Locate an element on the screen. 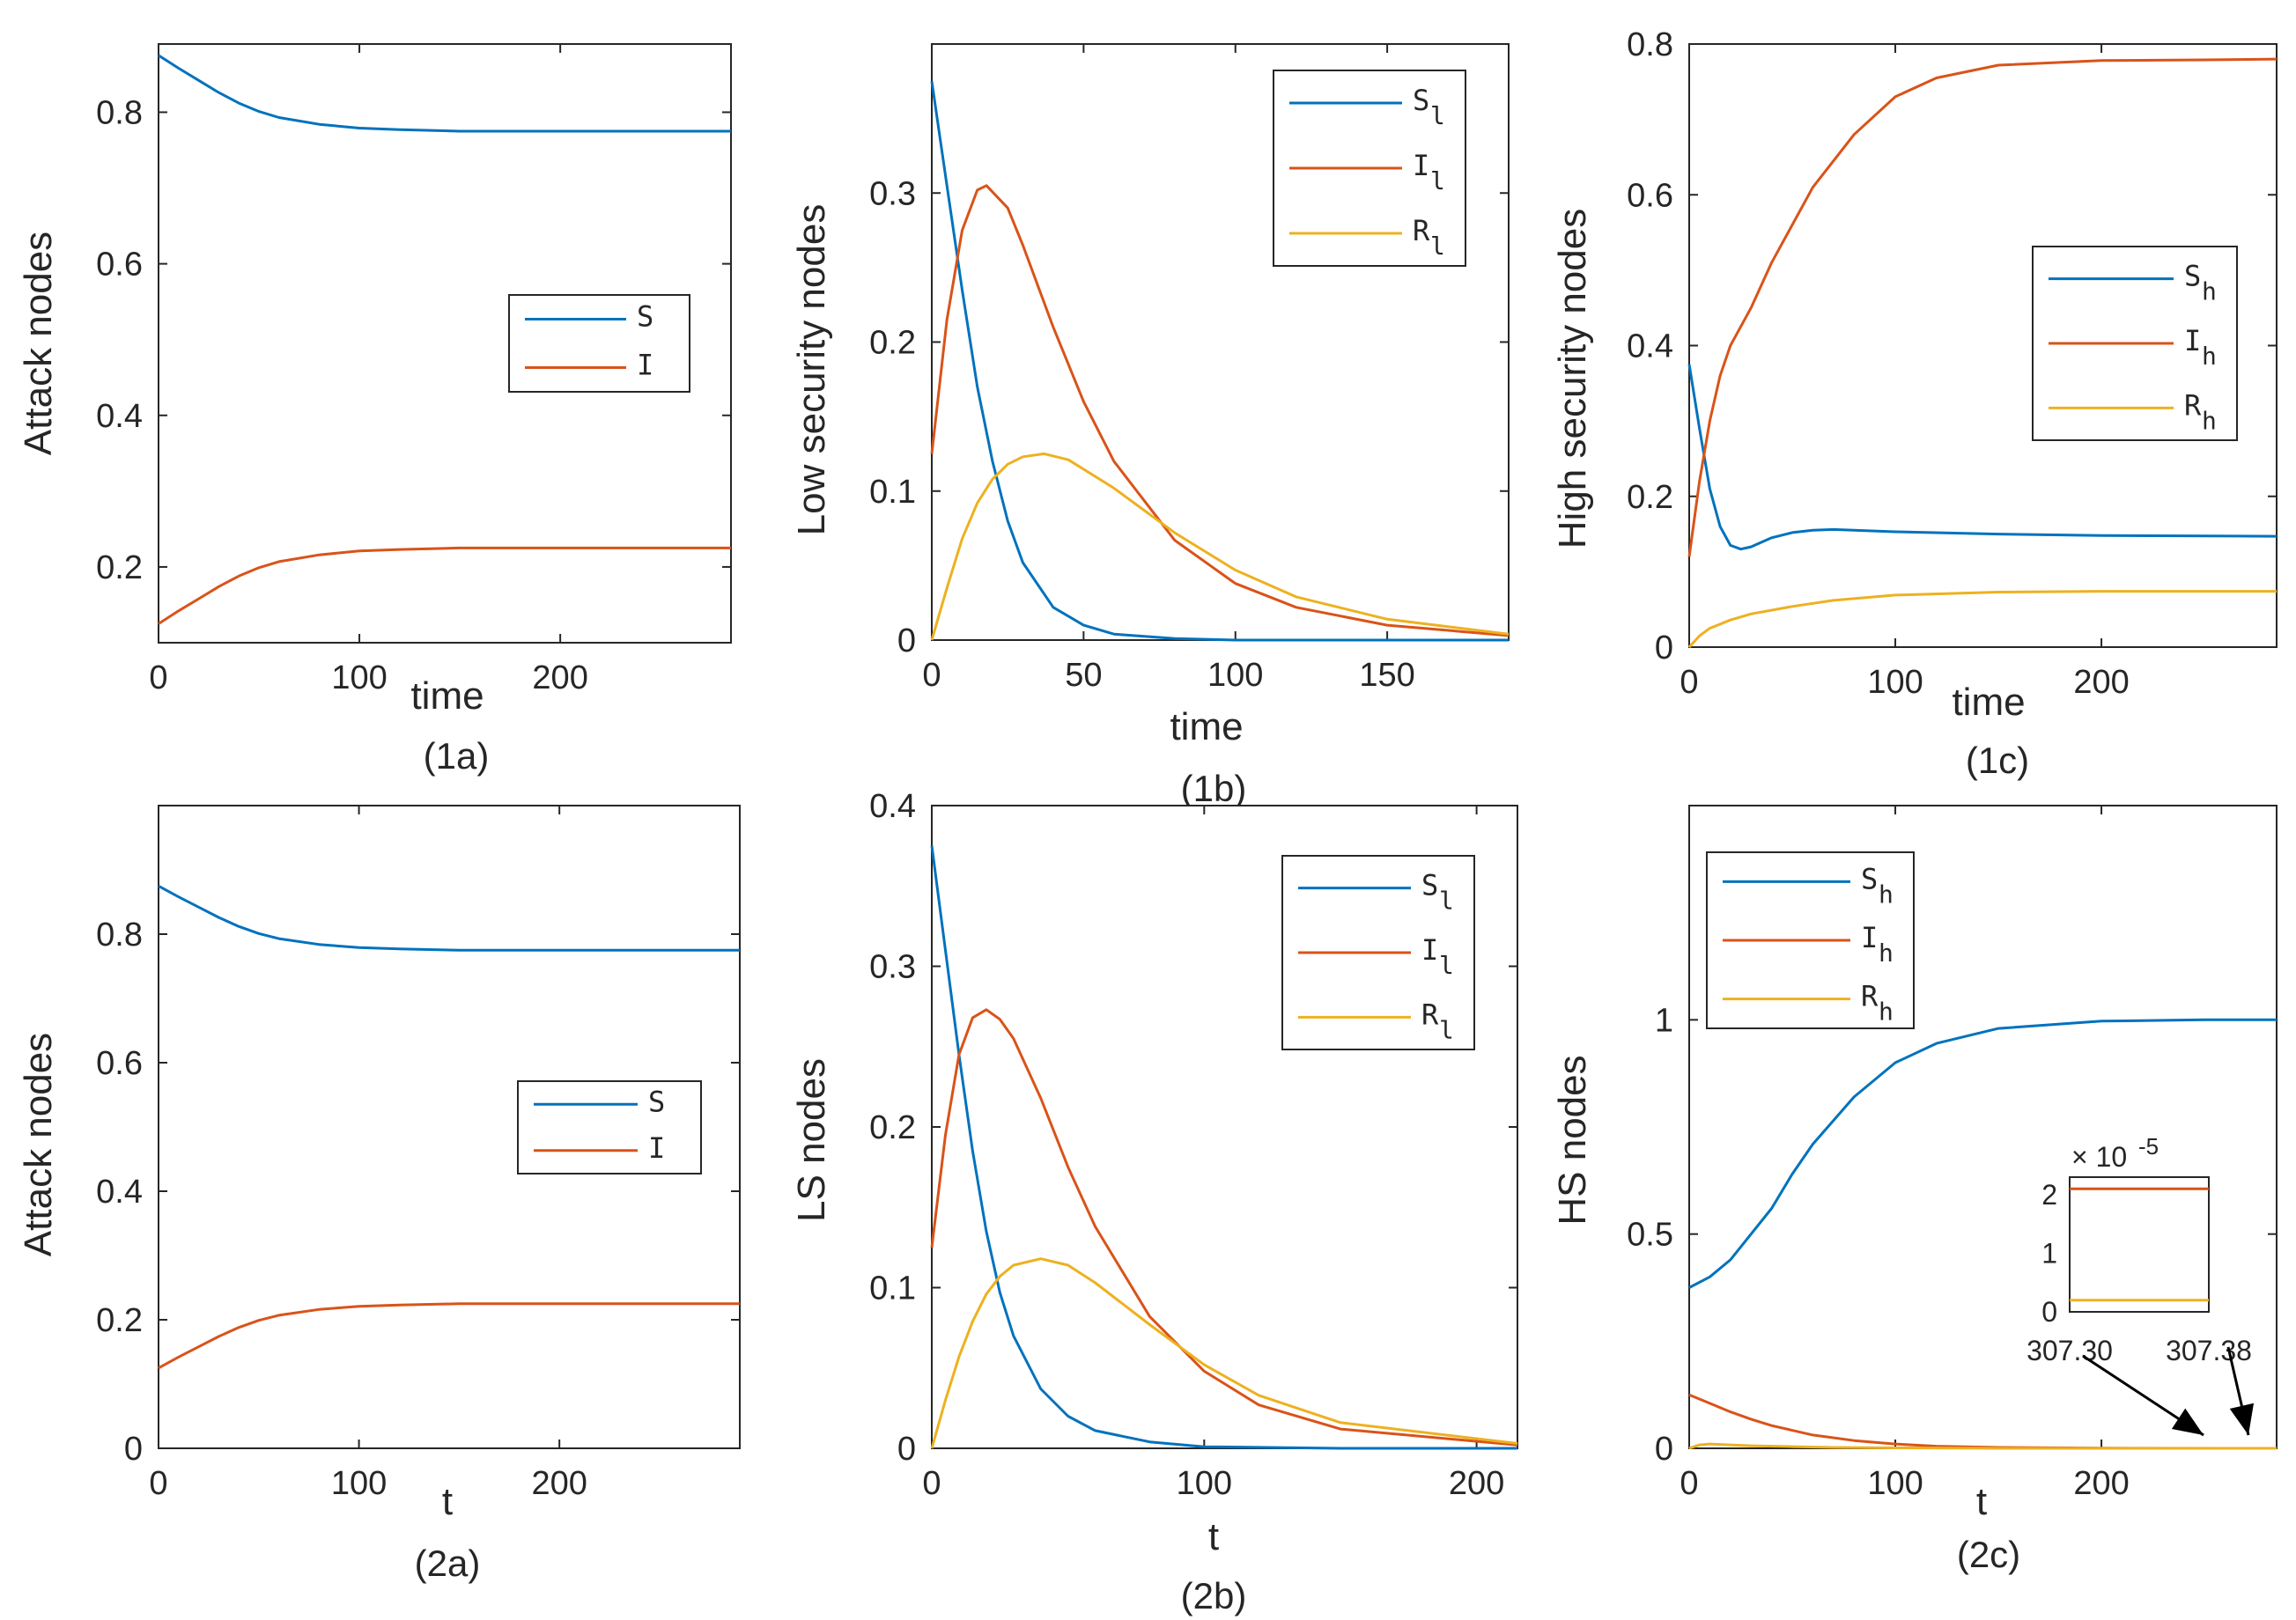 The image size is (2296, 1620). y-tick-label-2c-2: 1 is located at coordinates (1664, 1020).